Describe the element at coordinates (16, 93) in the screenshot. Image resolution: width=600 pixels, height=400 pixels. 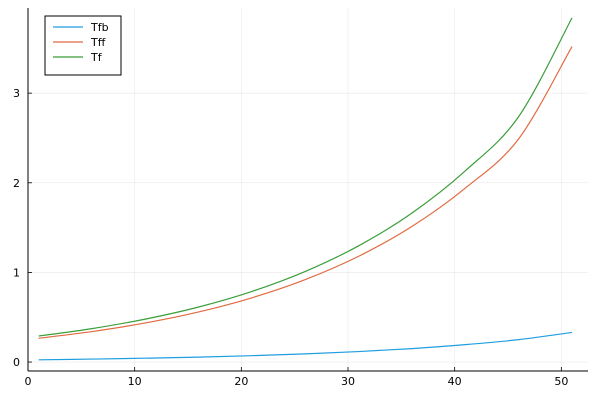
I see `y-tick-label: 3` at that location.